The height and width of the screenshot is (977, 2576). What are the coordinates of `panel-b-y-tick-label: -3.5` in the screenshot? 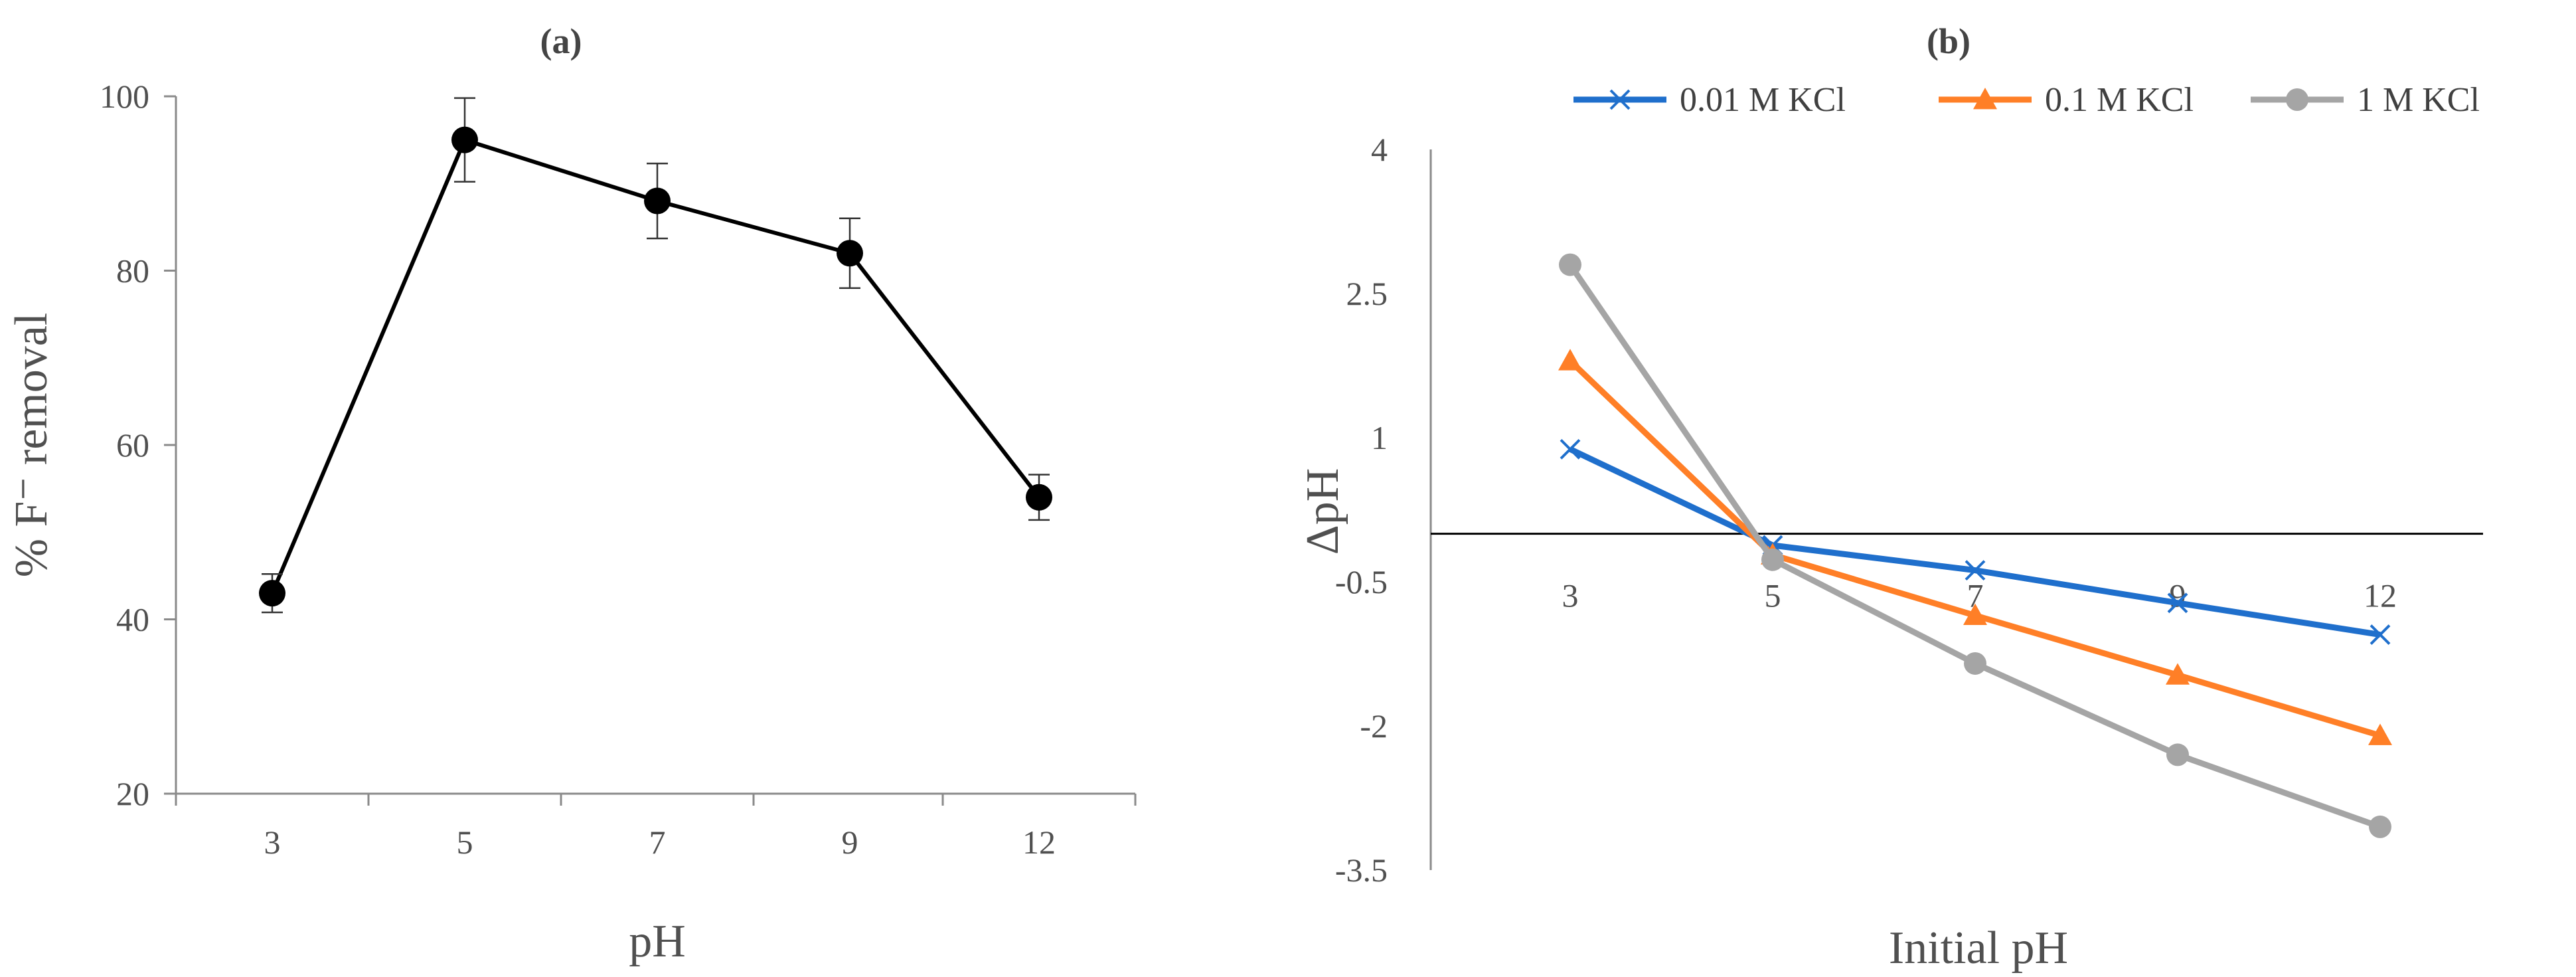 It's located at (1361, 870).